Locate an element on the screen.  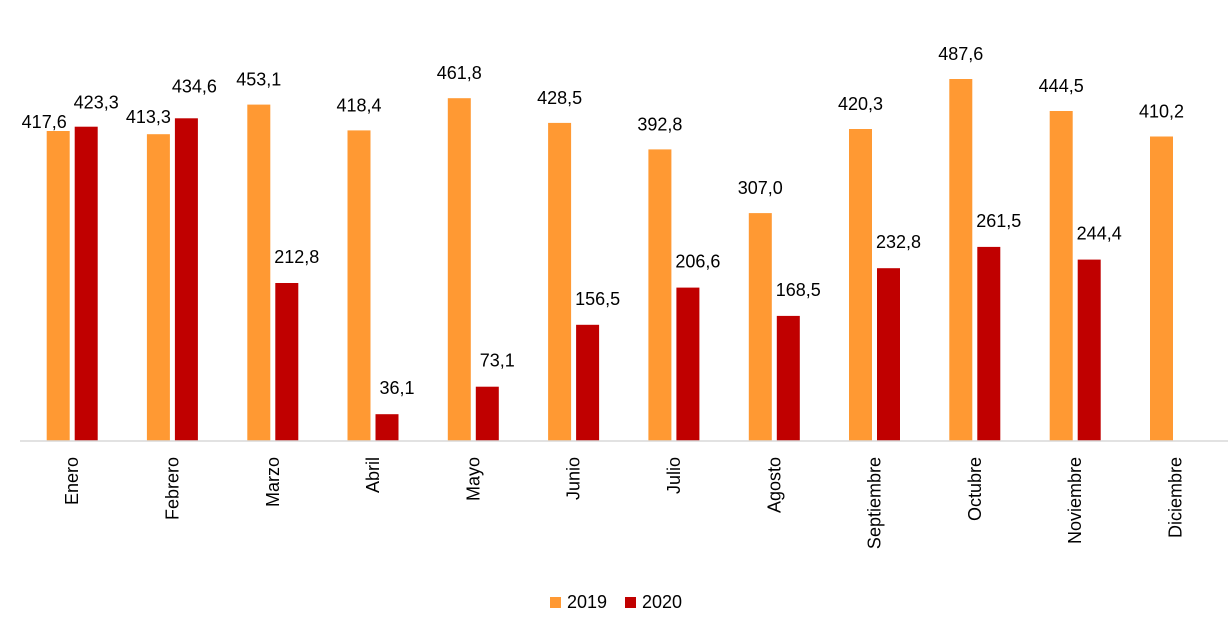
bar-2019-diciembre is located at coordinates (1161, 288).